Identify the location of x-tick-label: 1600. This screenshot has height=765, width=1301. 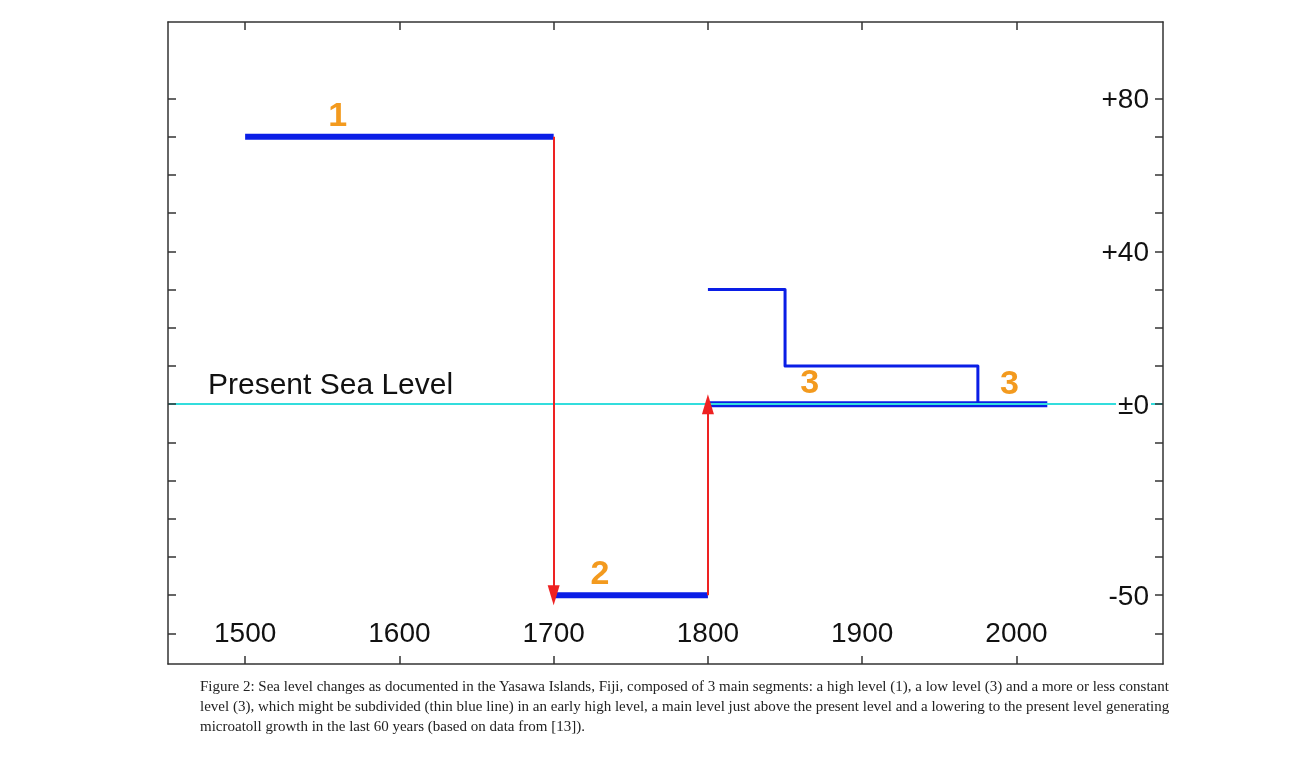
(399, 632).